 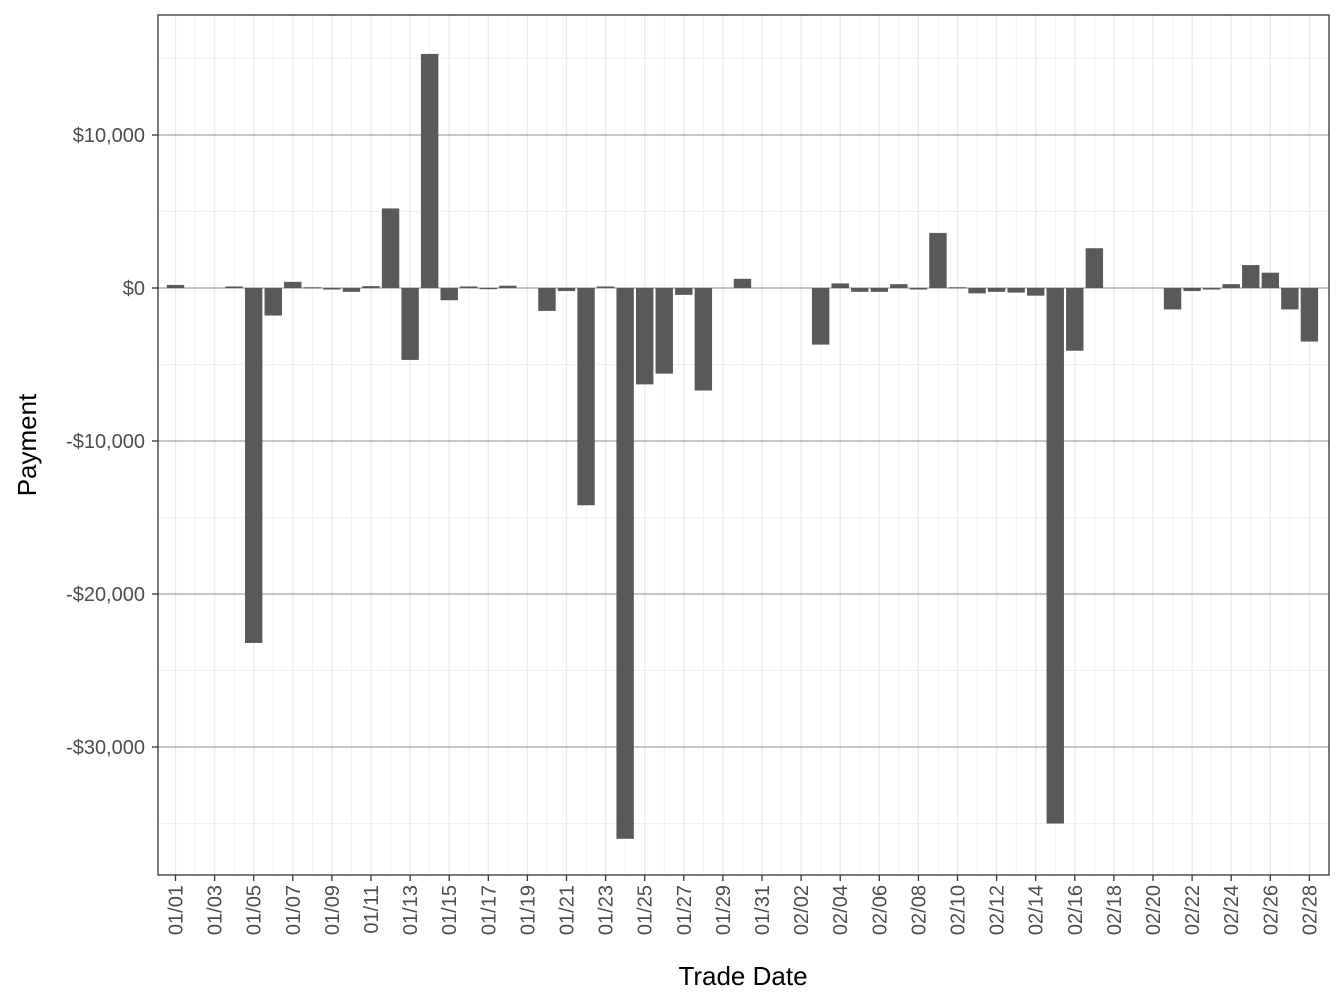 I want to click on x-tick-label: 02/04, so click(x=841, y=910).